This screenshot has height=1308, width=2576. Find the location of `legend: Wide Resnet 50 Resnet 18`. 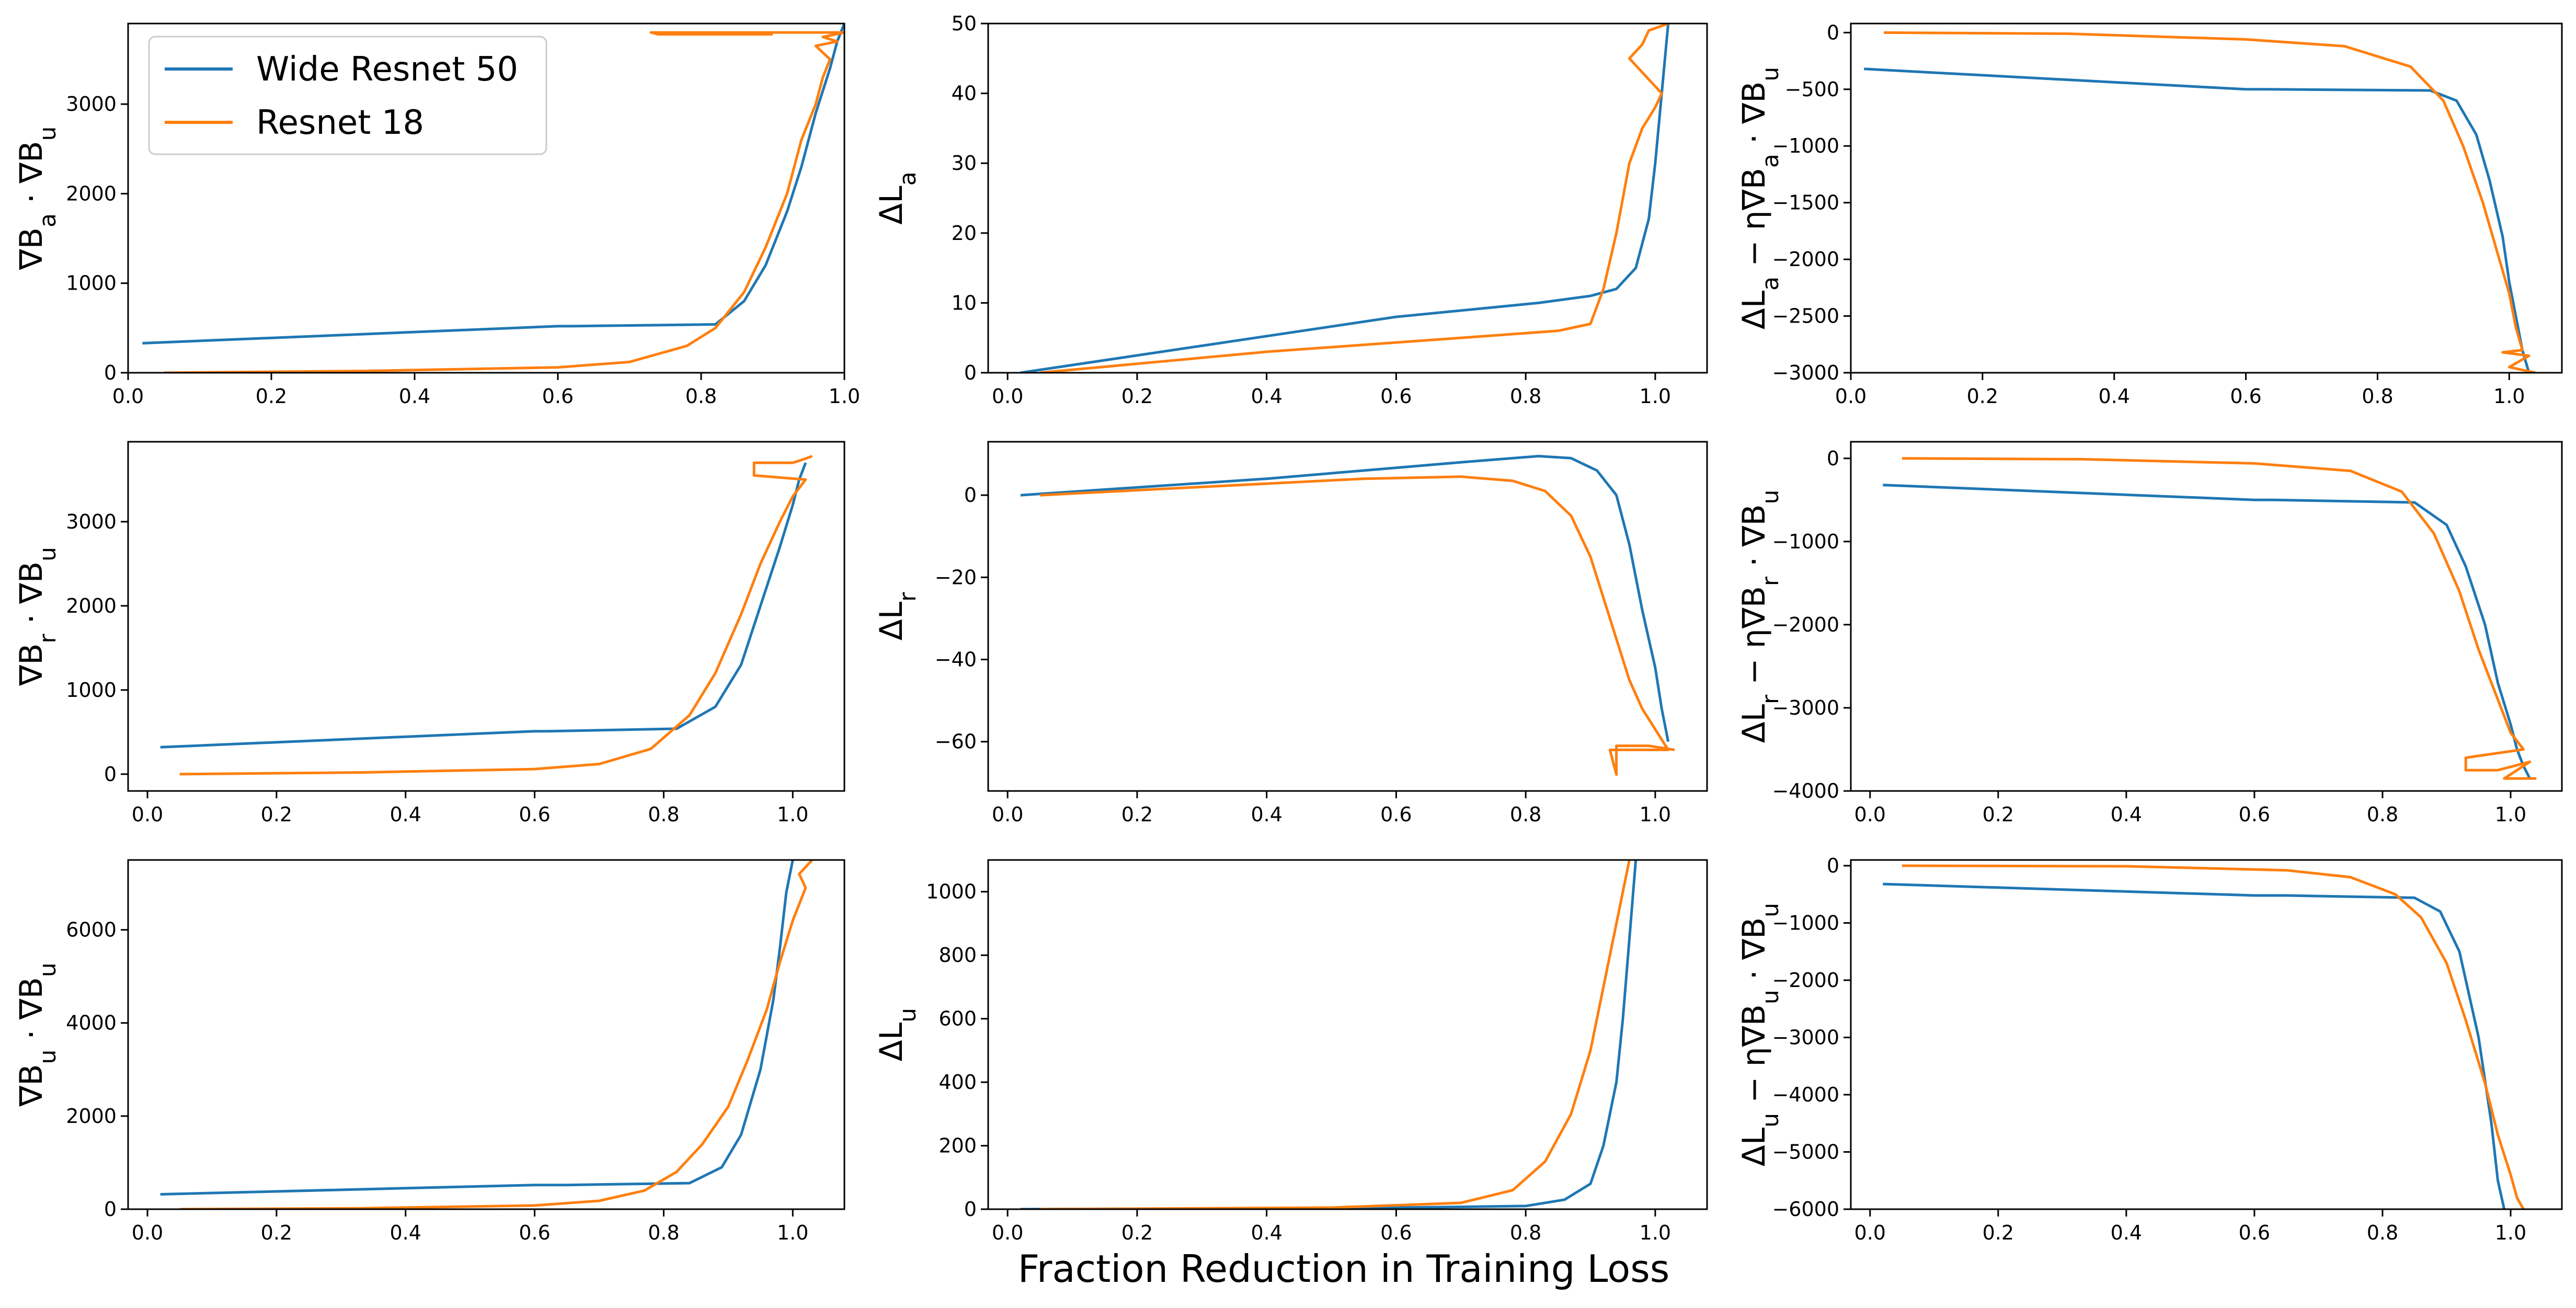

legend: Wide Resnet 50 Resnet 18 is located at coordinates (347, 95).